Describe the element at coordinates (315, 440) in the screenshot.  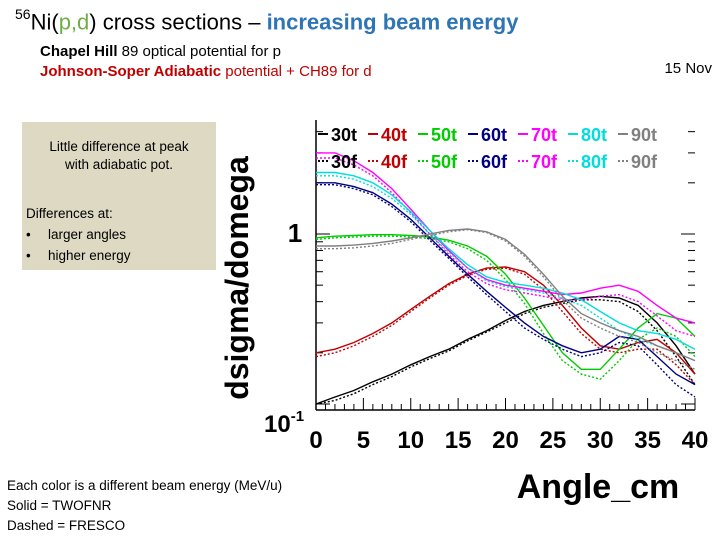
I see `x-tick-label: 0` at that location.